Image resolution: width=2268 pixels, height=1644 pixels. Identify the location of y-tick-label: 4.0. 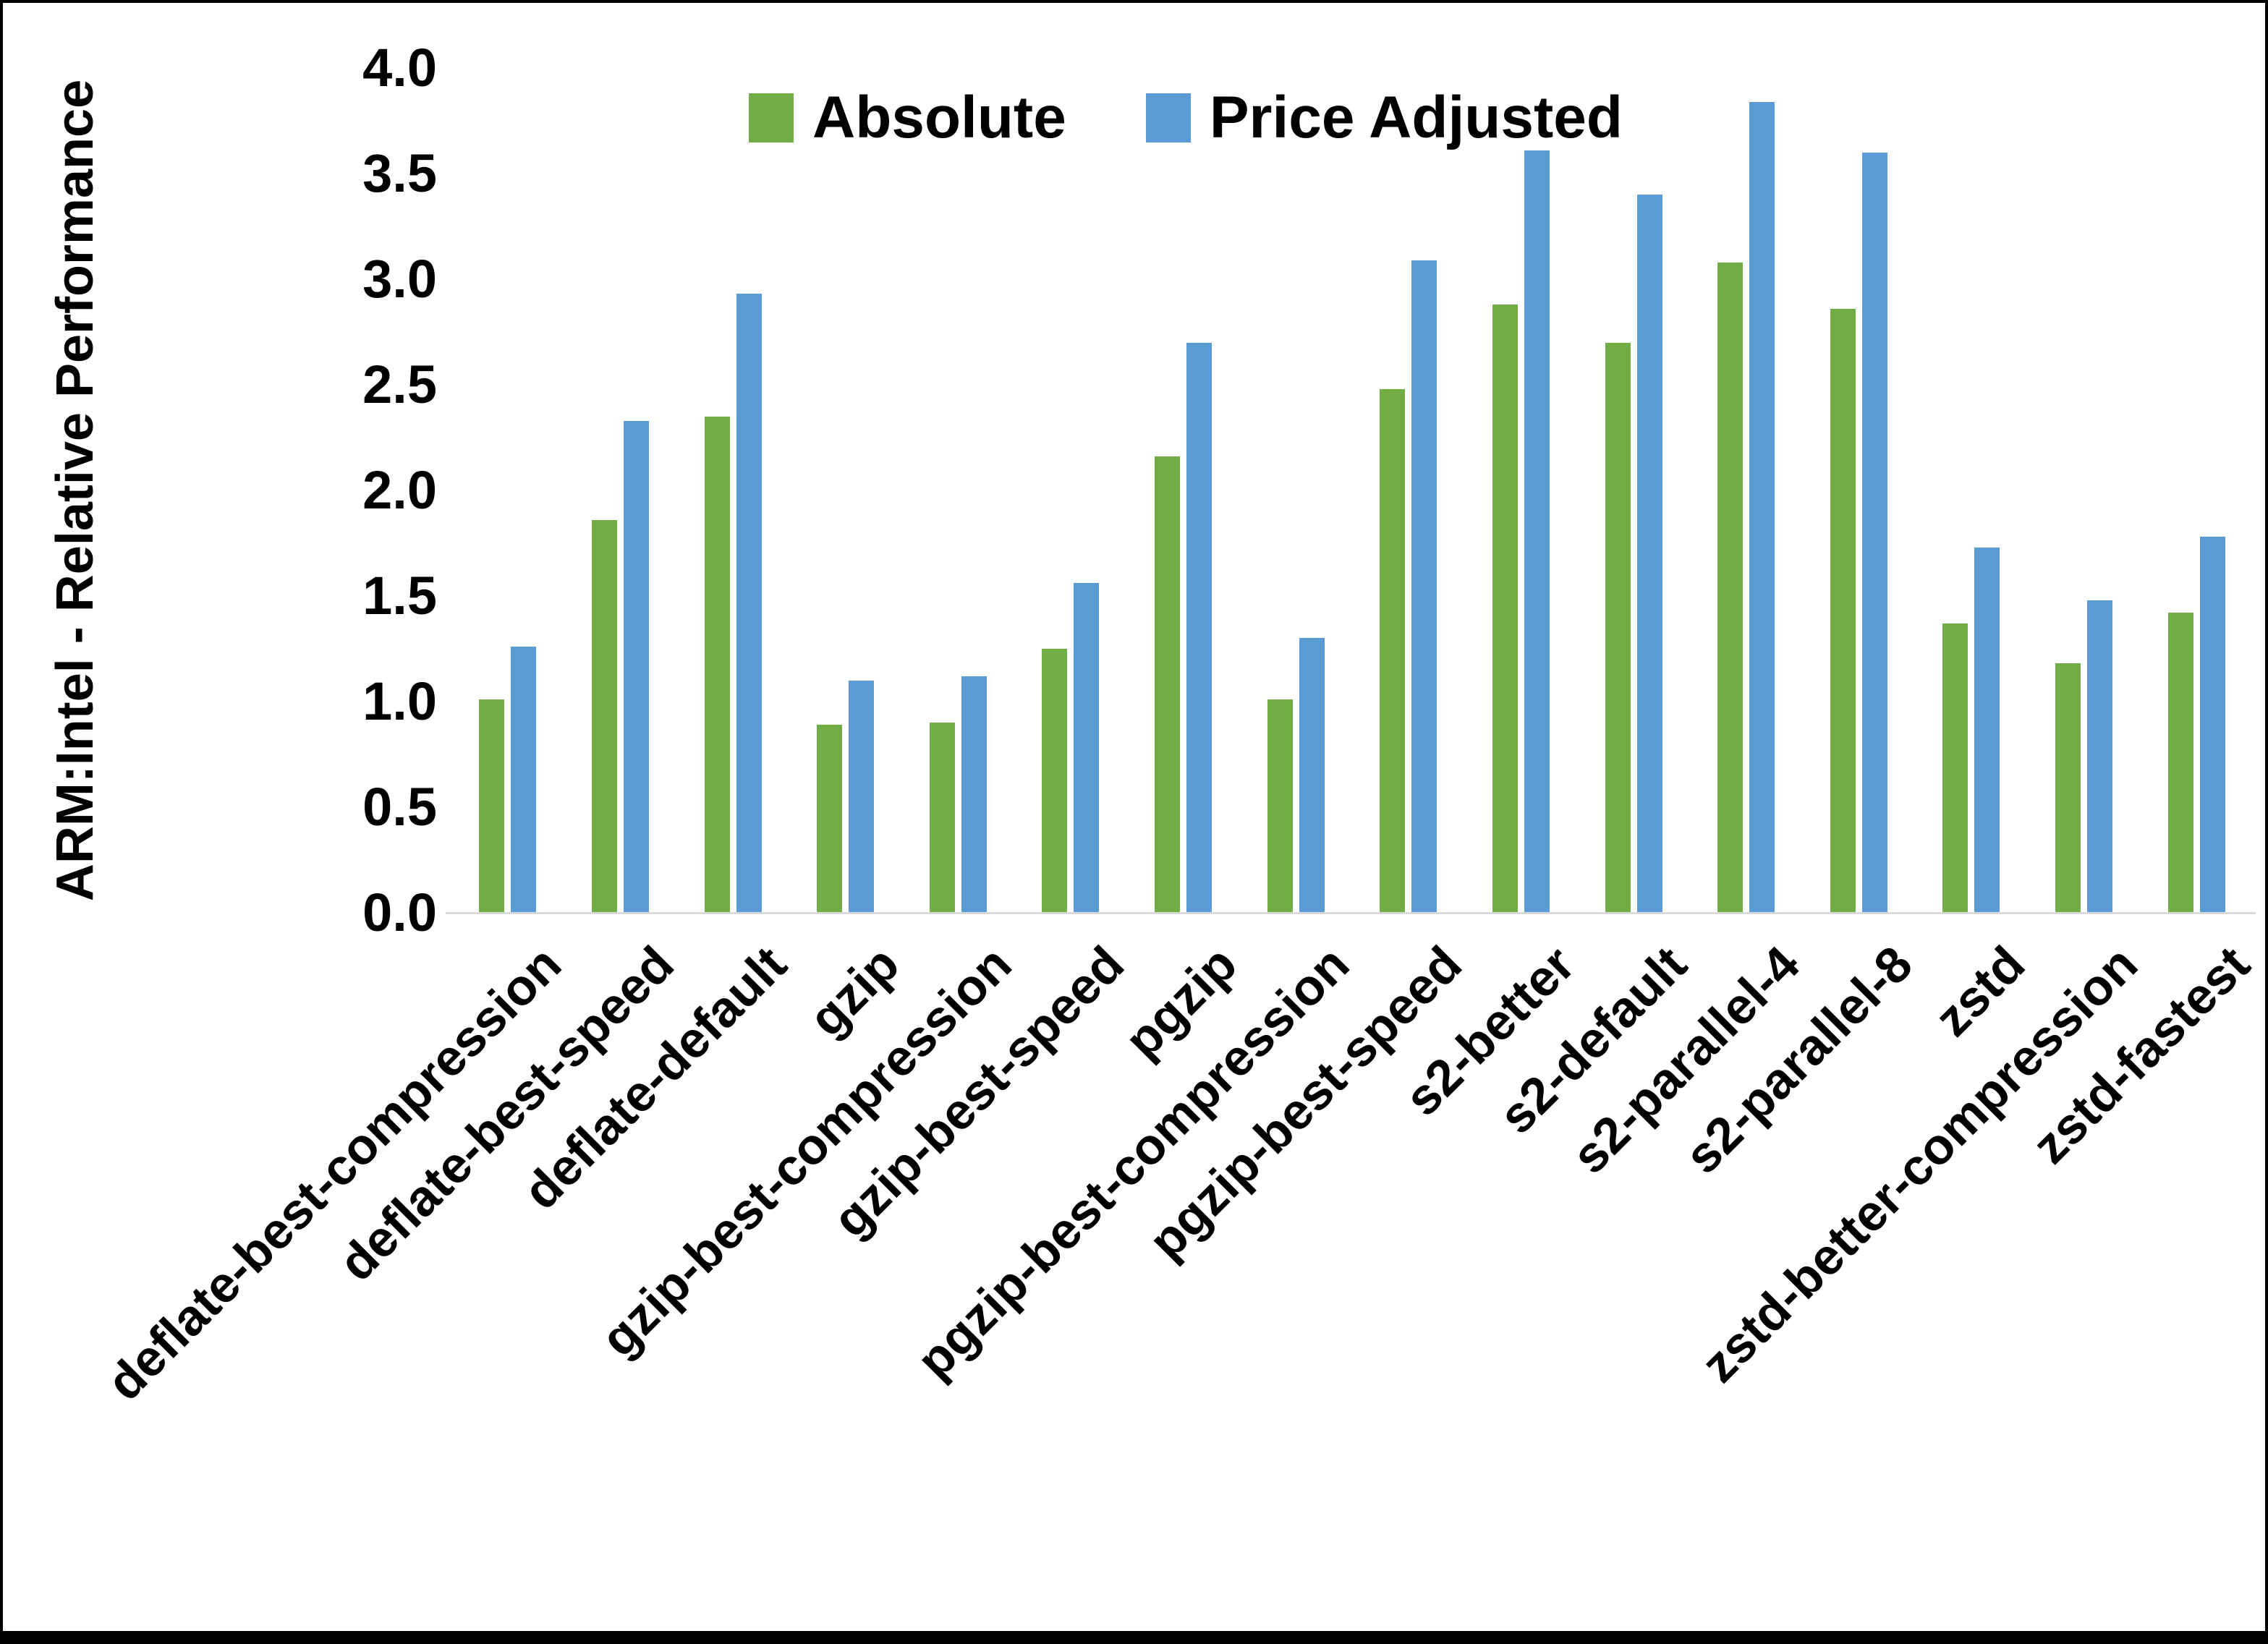
(399, 68).